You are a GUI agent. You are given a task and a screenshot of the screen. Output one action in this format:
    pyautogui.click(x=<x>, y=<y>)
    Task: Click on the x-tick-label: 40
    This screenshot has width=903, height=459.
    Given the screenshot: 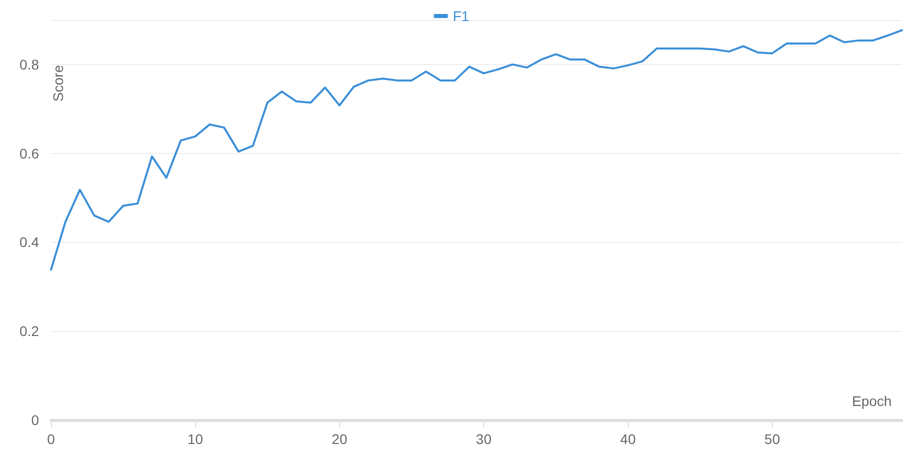 What is the action you would take?
    pyautogui.click(x=628, y=439)
    